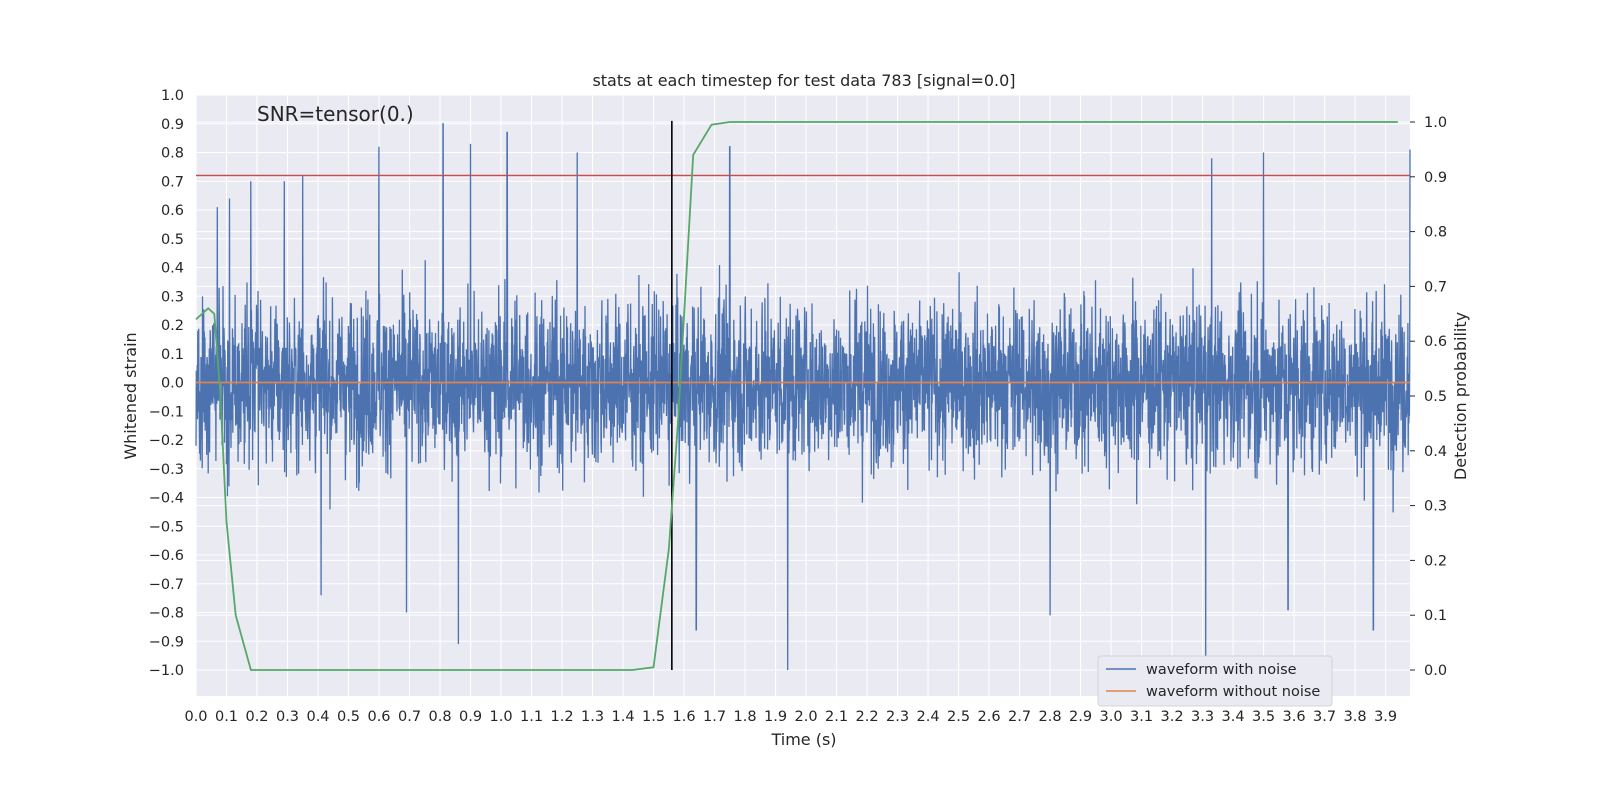 The height and width of the screenshot is (800, 1600). I want to click on x-tick-label: 2.8, so click(1050, 717).